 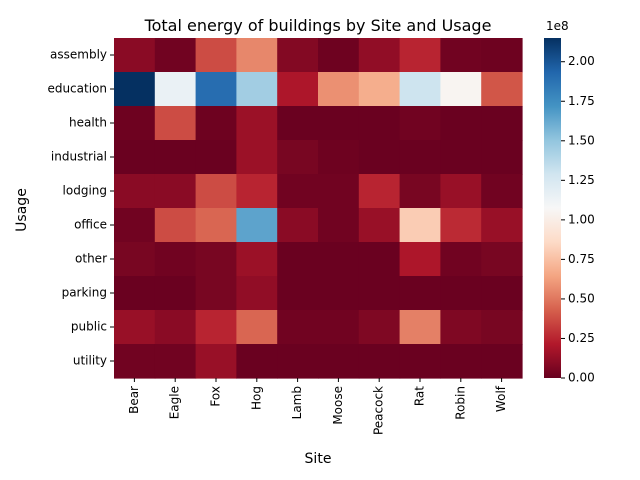 I want to click on y-tick-label: lodging, so click(x=85, y=191).